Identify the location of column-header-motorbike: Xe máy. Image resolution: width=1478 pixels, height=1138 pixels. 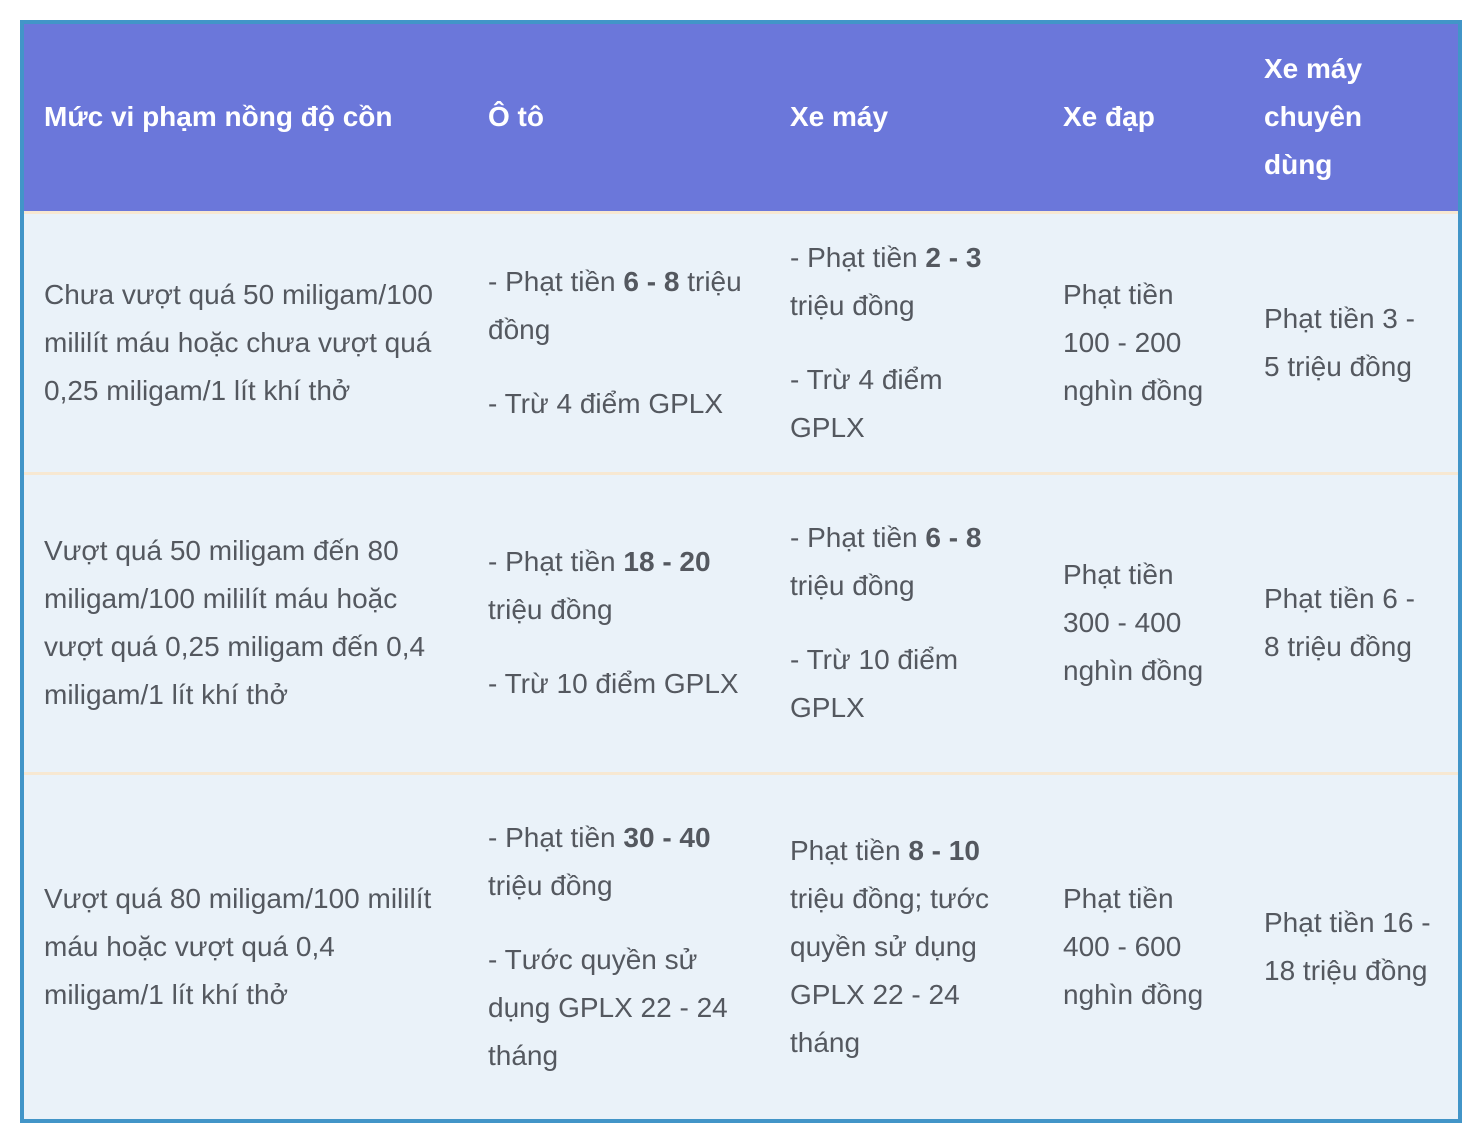
(906, 117).